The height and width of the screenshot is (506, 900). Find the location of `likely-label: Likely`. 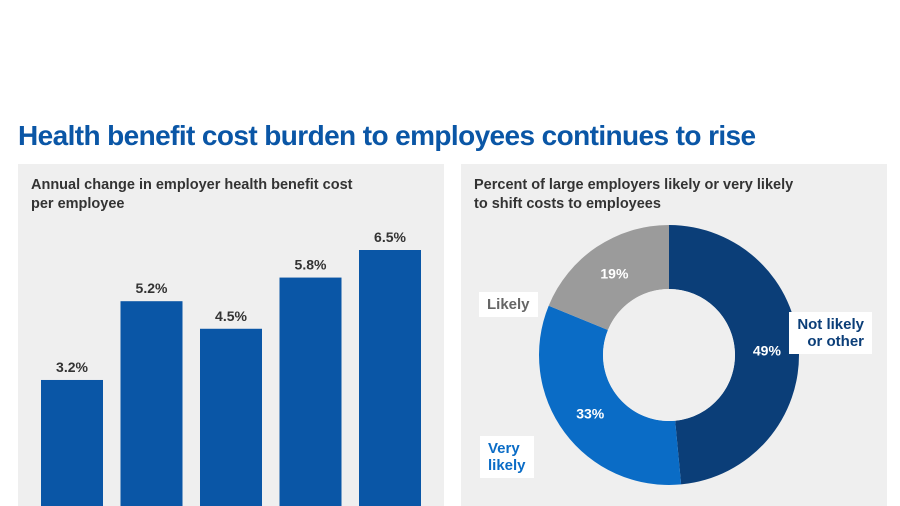

likely-label: Likely is located at coordinates (508, 304).